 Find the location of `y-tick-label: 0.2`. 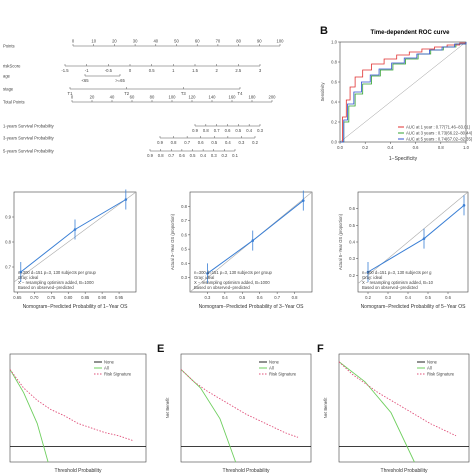

y-tick-label: 0.2 is located at coordinates (334, 122).